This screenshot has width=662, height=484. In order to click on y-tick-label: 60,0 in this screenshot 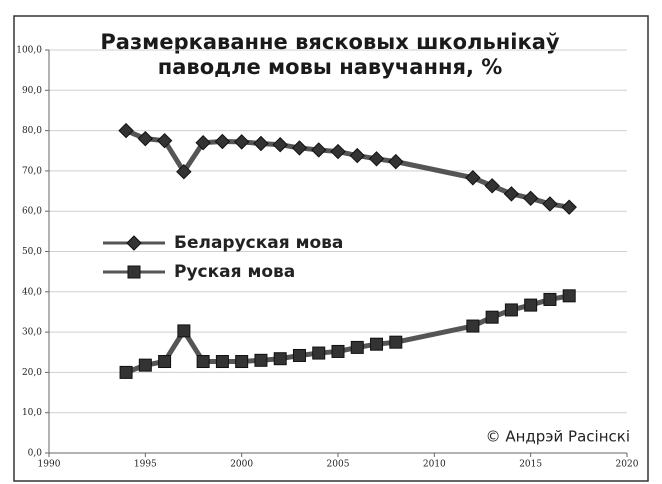, I will do `click(32, 212)`.